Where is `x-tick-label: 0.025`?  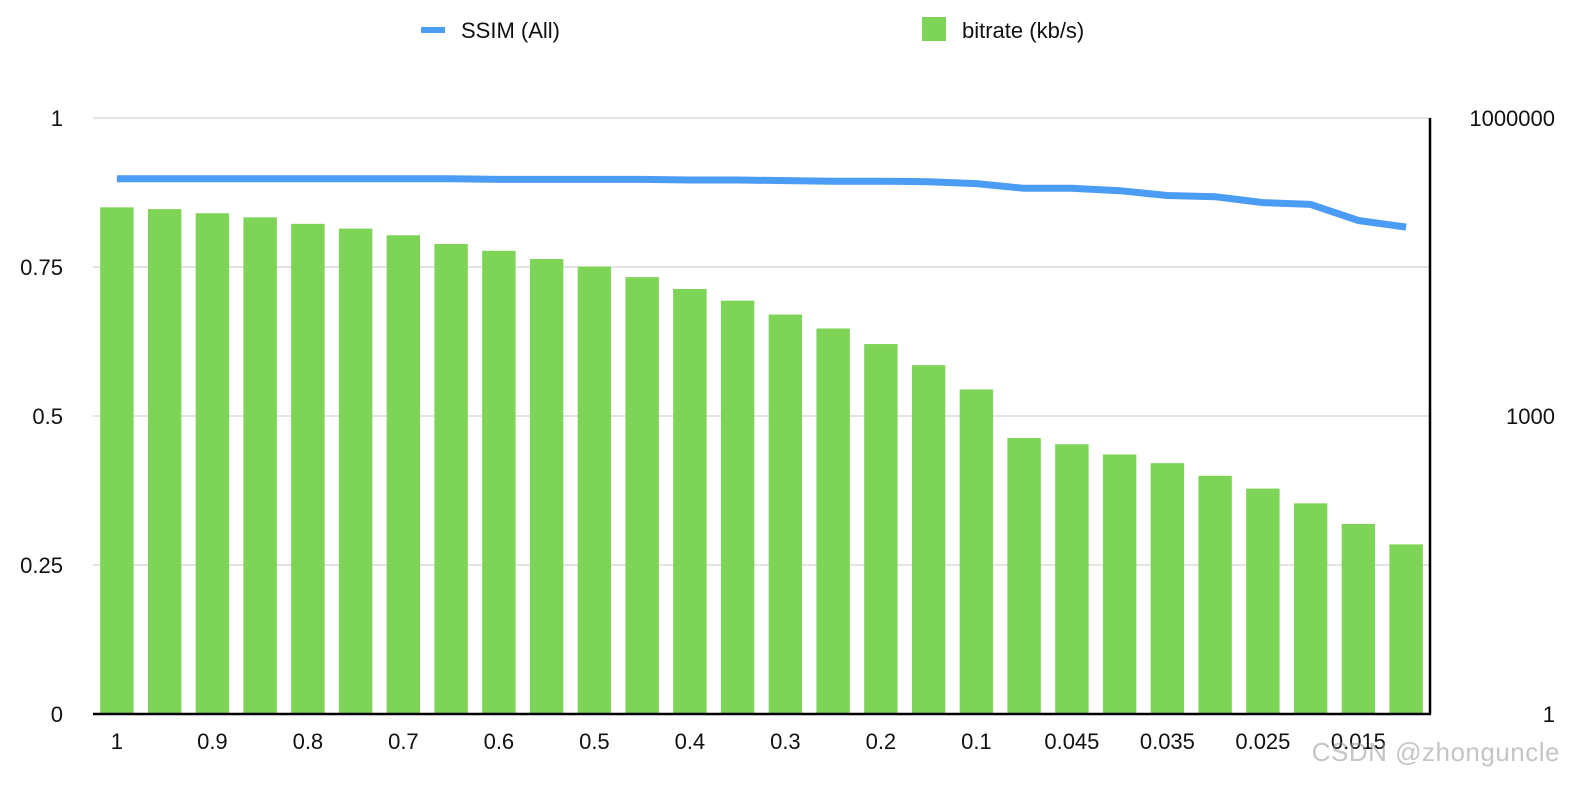
x-tick-label: 0.025 is located at coordinates (1262, 741).